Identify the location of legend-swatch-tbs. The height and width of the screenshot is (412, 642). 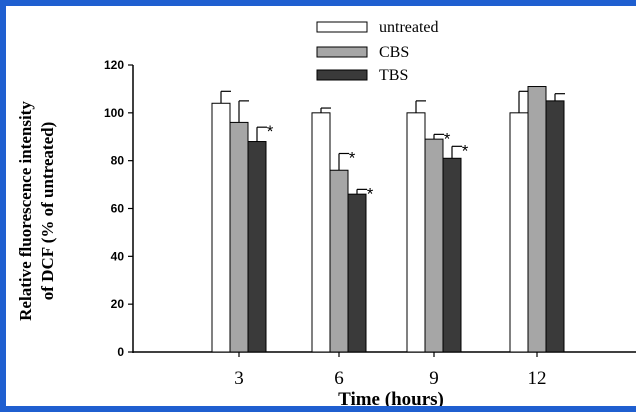
(342, 75).